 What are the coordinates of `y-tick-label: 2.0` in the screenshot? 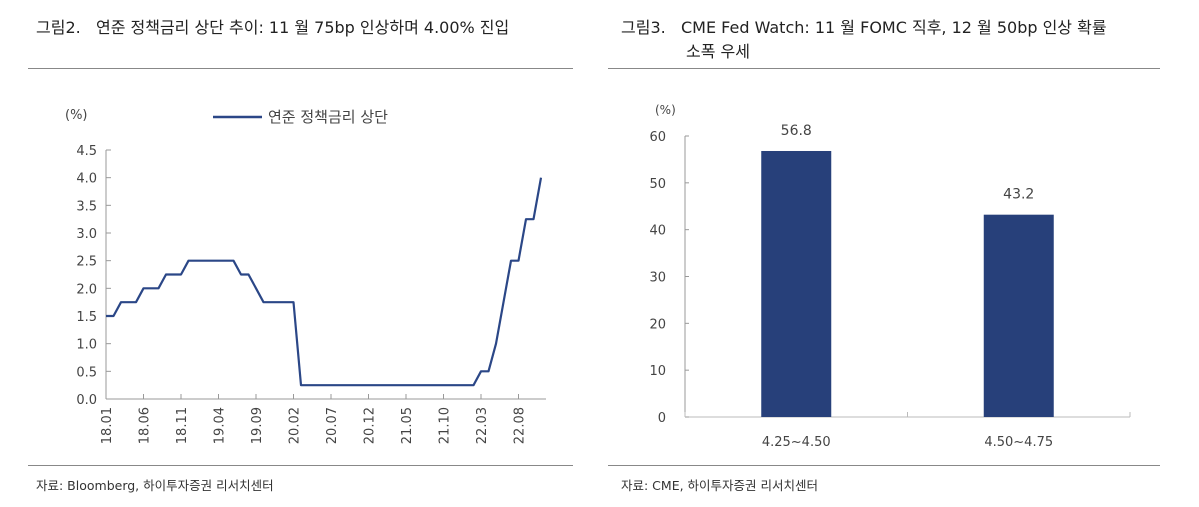 It's located at (86, 289).